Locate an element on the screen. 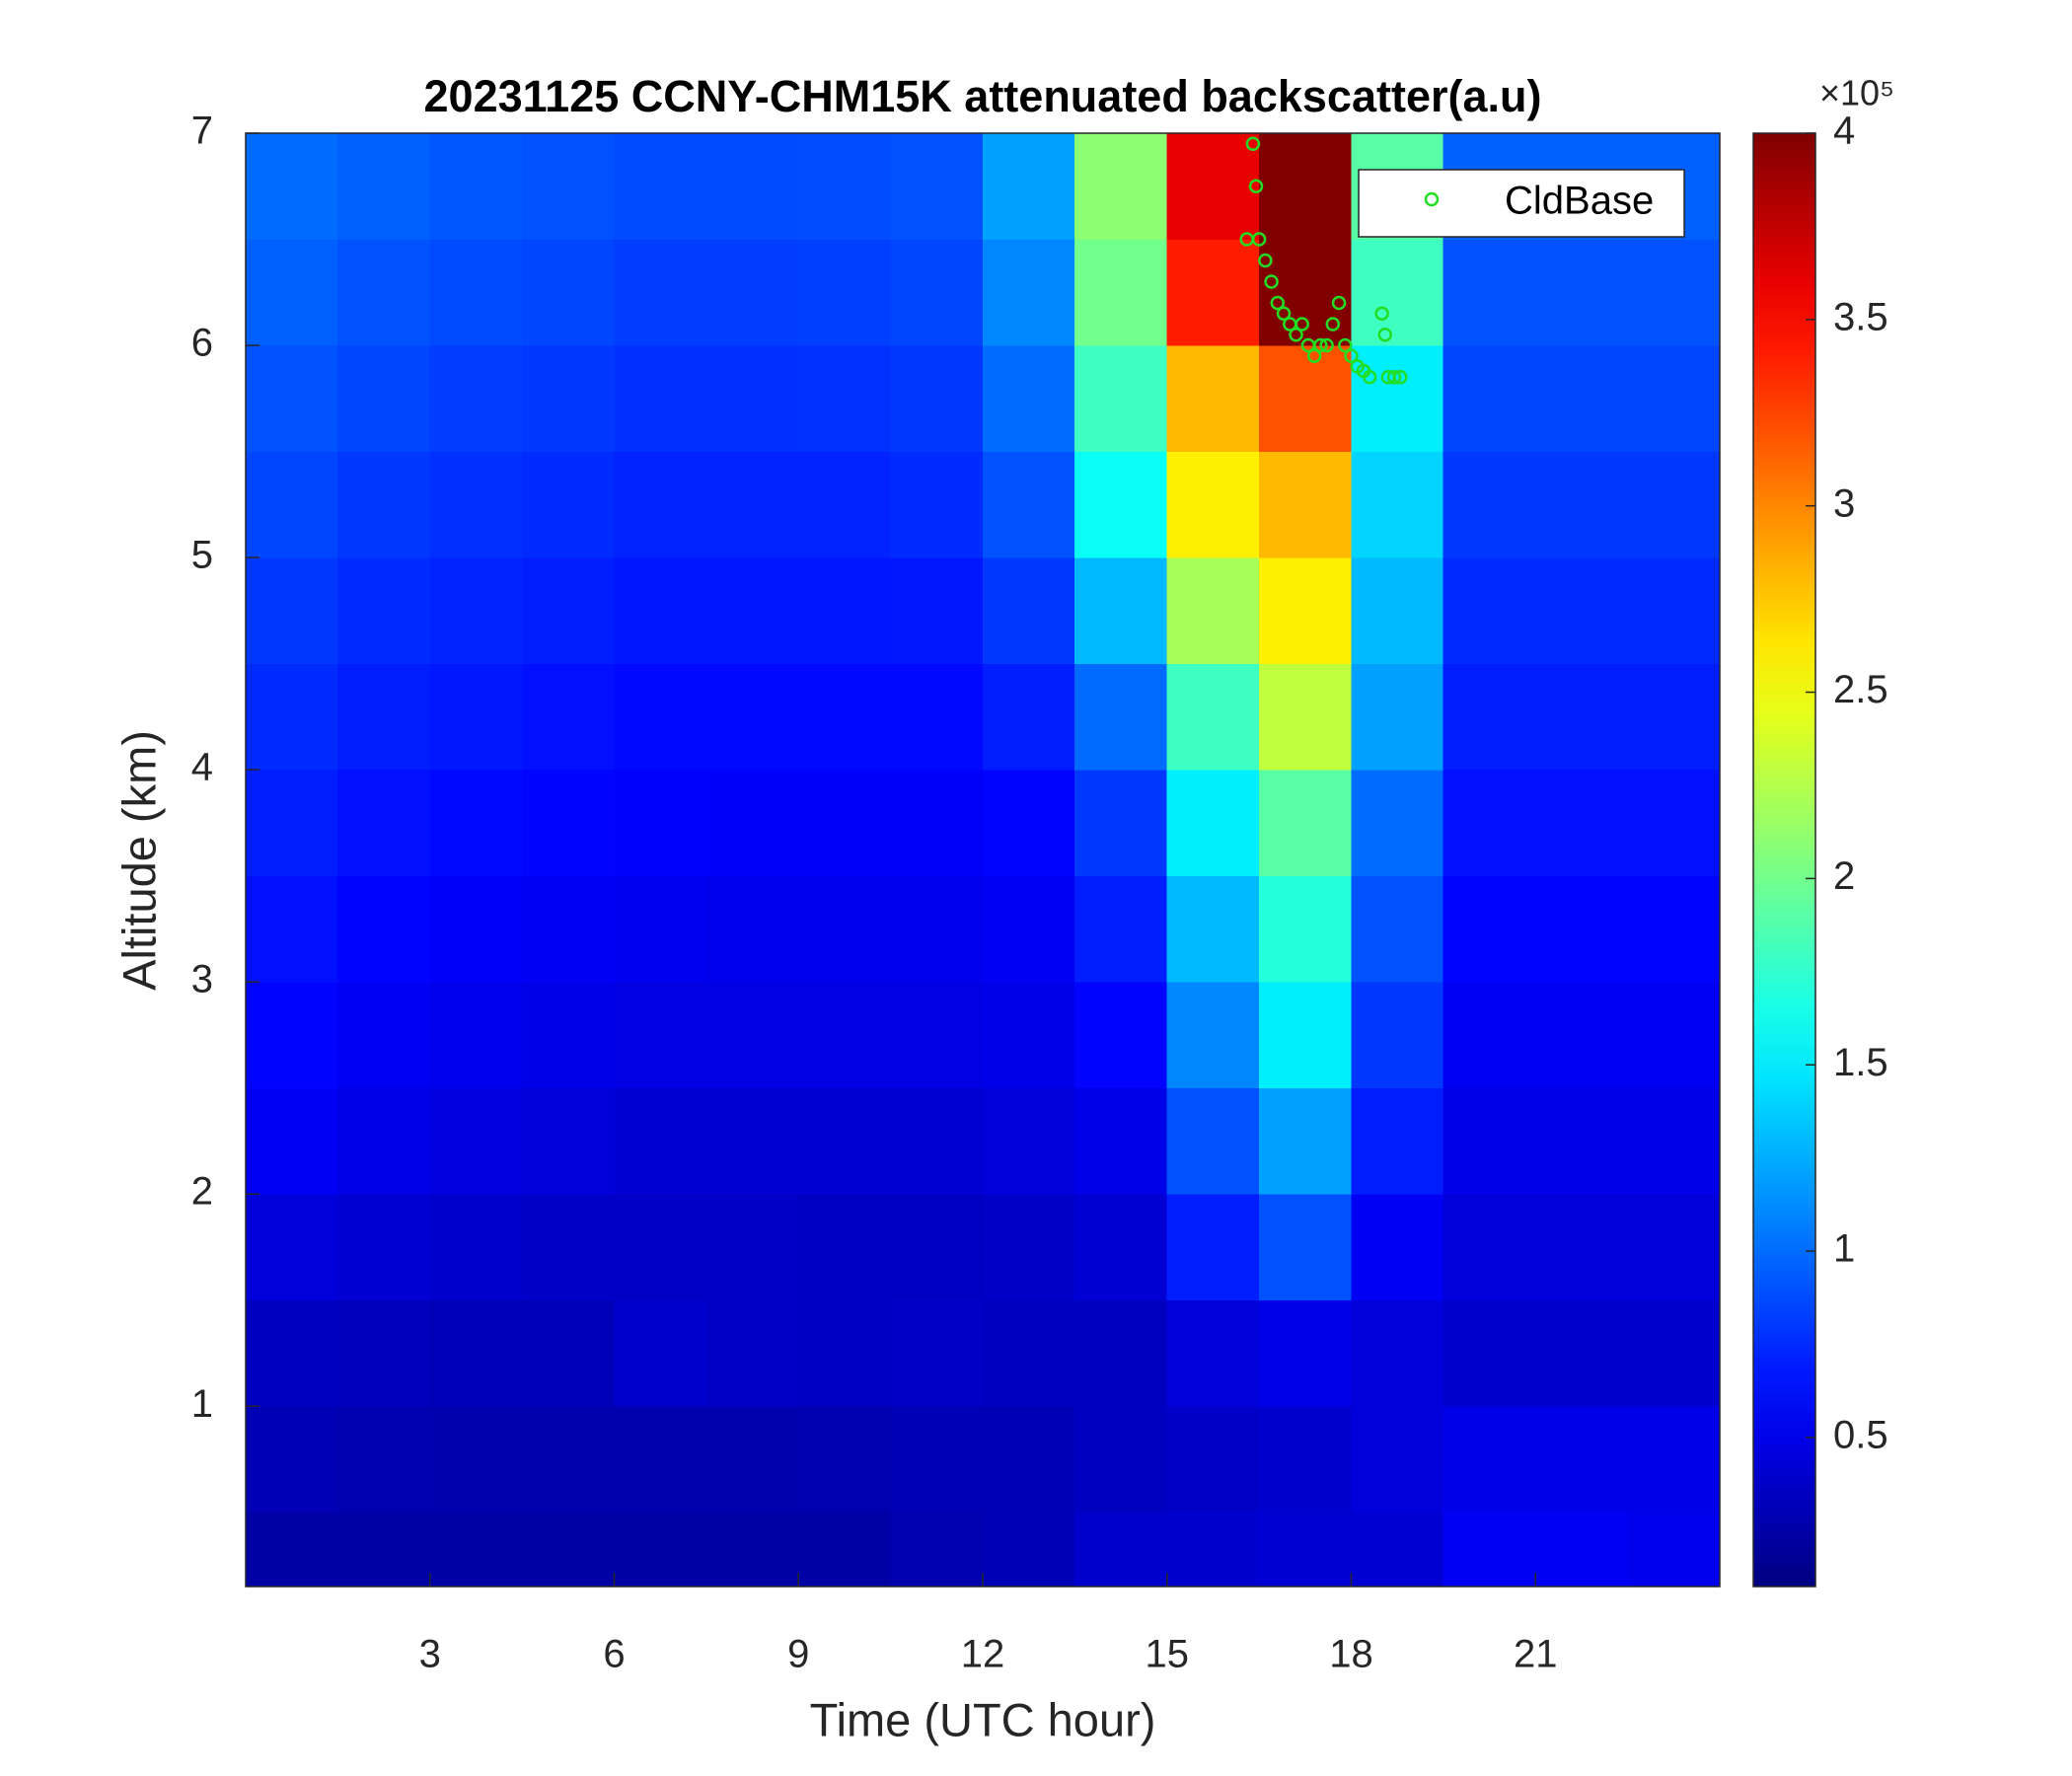  y-axis-label: Altitude (km) is located at coordinates (139, 861).